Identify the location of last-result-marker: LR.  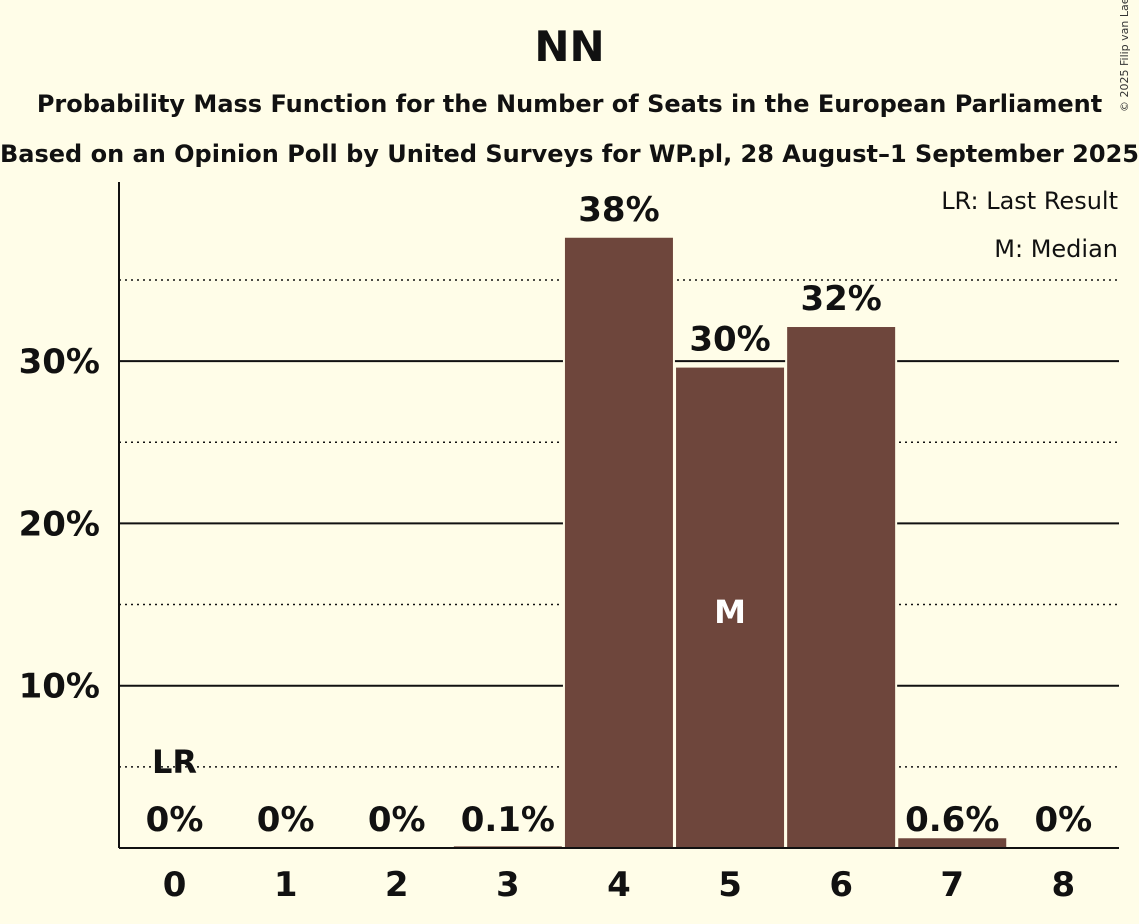
(174, 762).